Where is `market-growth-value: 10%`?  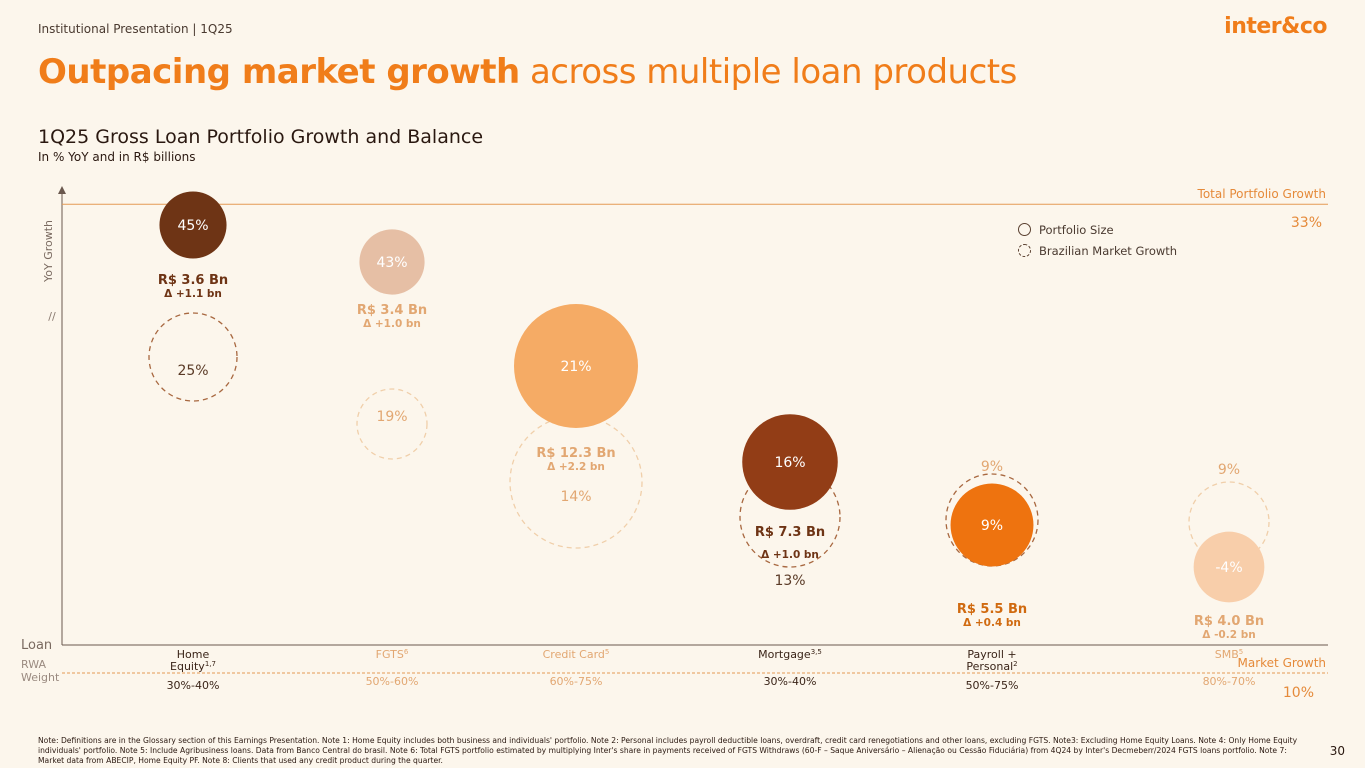 market-growth-value: 10% is located at coordinates (1298, 693).